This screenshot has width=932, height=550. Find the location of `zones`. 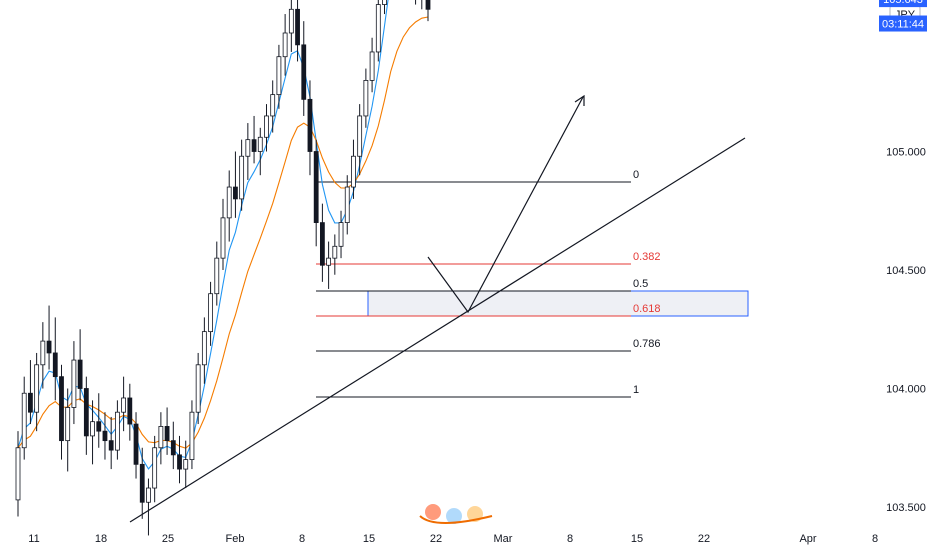

zones is located at coordinates (558, 303).